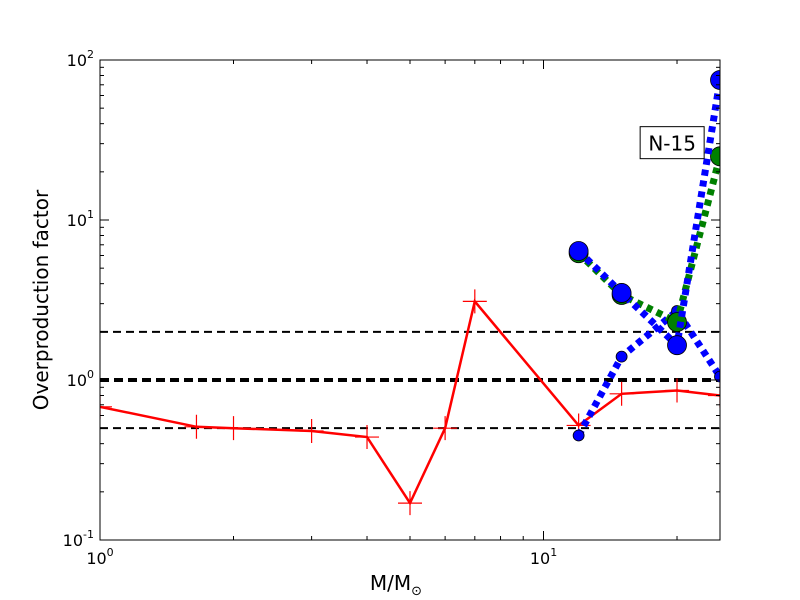  What do you see at coordinates (73, 540) in the screenshot?
I see `y-tick-label-base-0: 10` at bounding box center [73, 540].